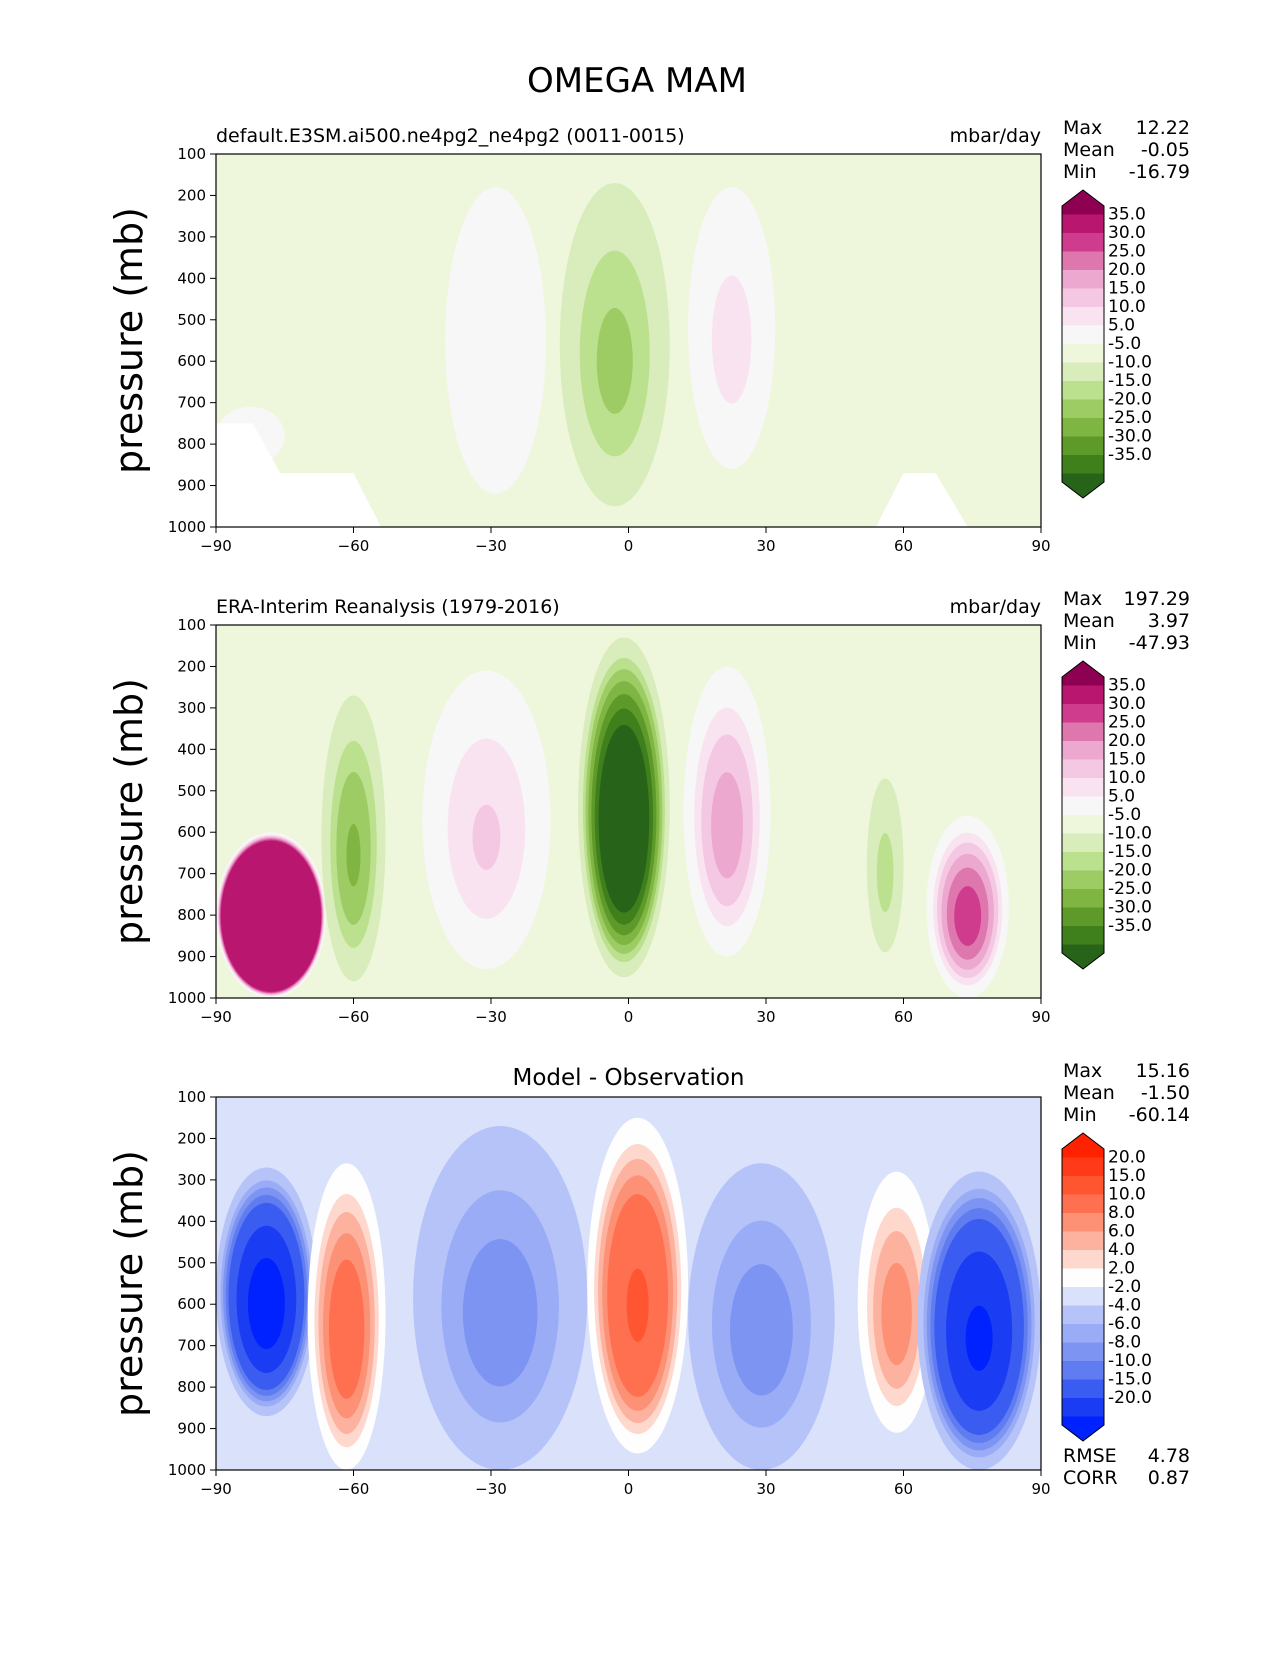  Describe the element at coordinates (1169, 1456) in the screenshot. I see `metric-value: 4.78` at that location.